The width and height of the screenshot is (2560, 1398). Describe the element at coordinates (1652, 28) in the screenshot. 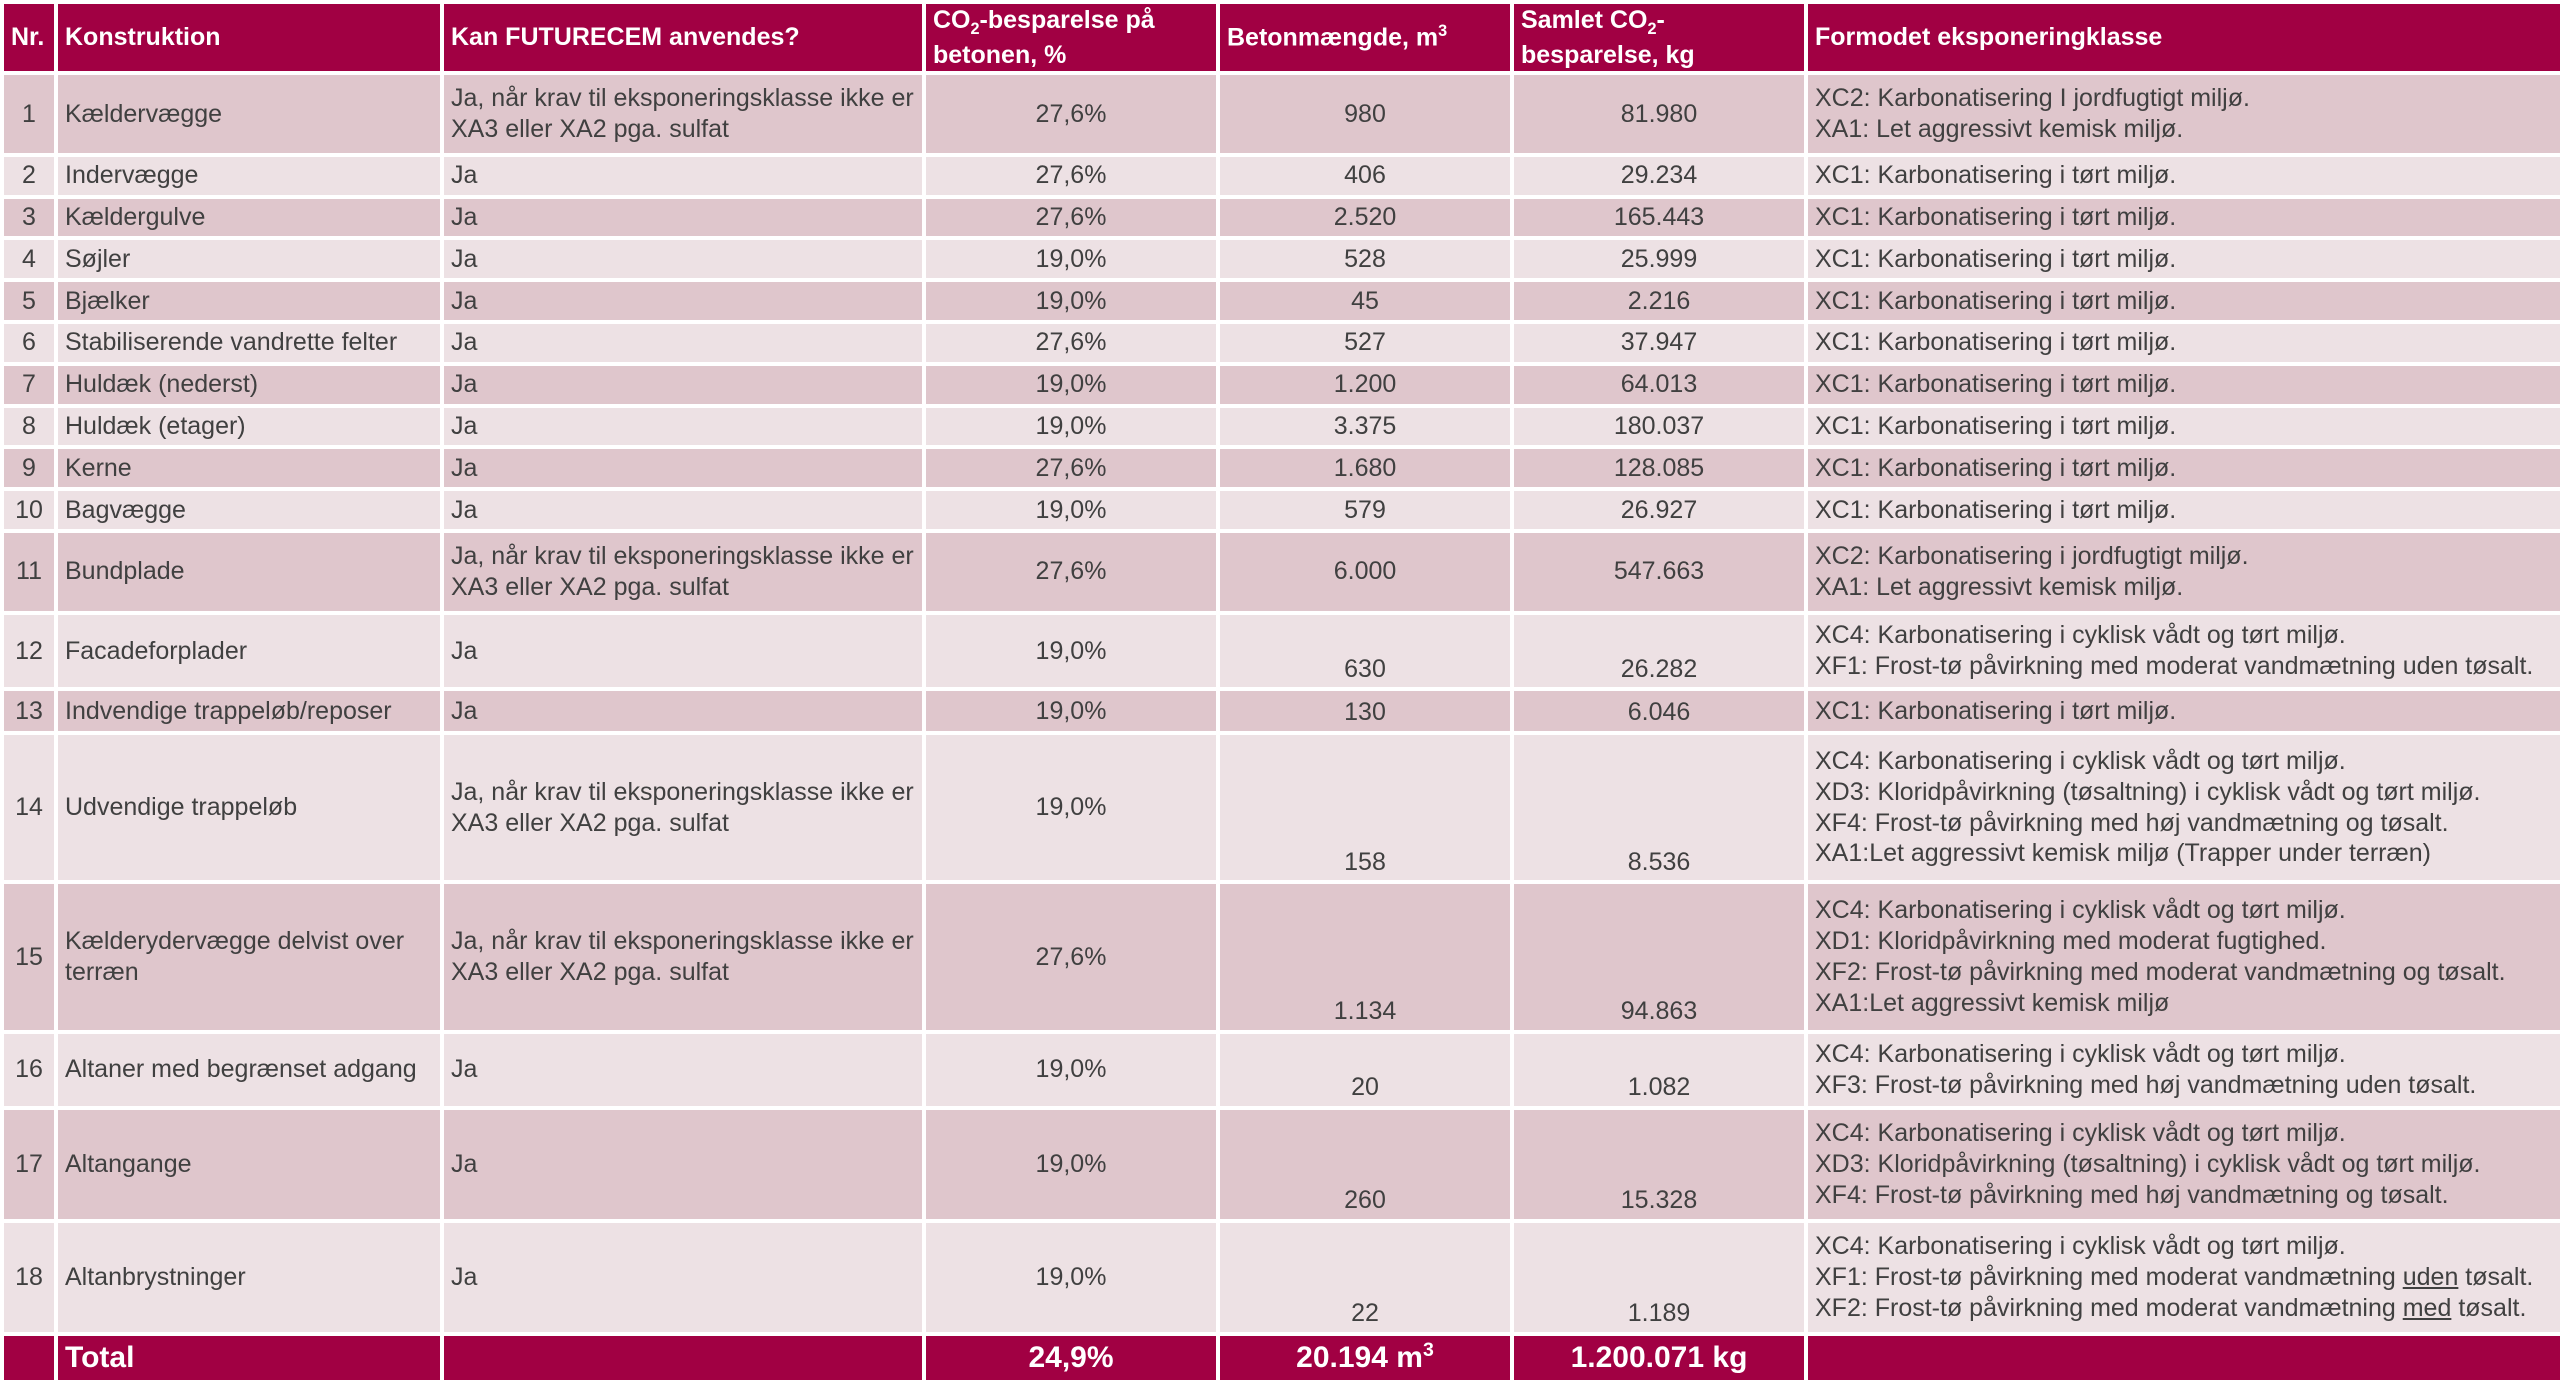

I see `header-samlet-sub: 2` at that location.